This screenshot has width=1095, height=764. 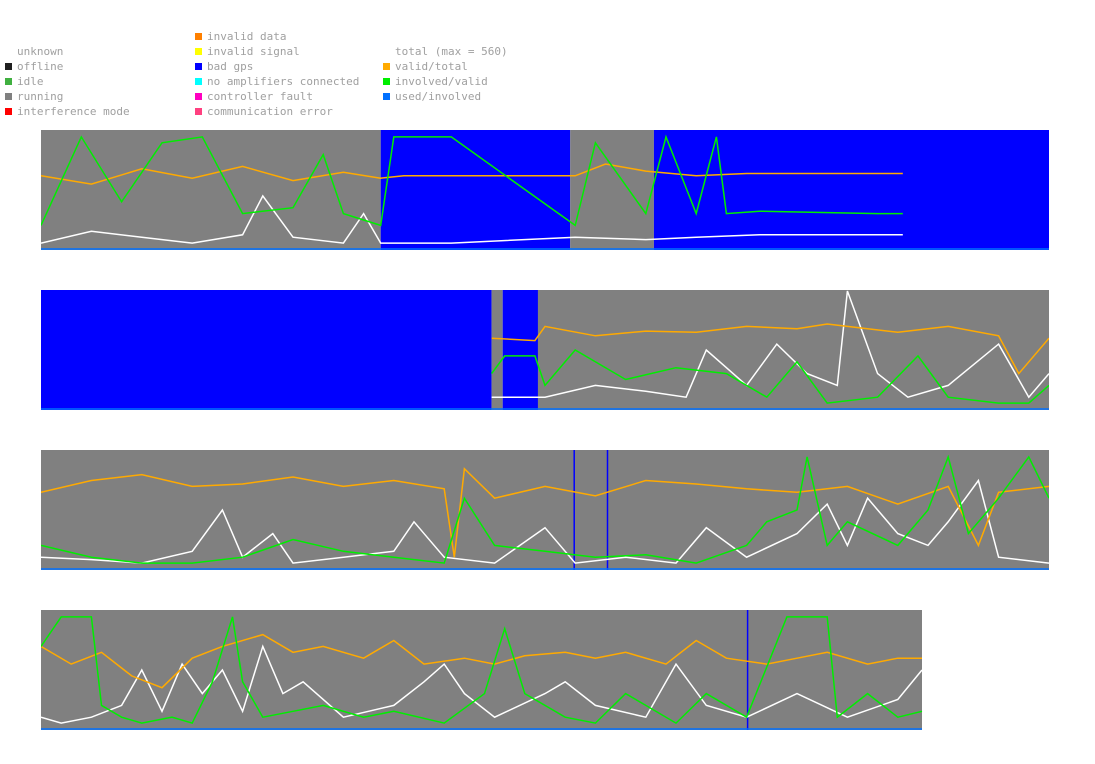 What do you see at coordinates (277, 66) in the screenshot?
I see `legend-item: bad gps` at bounding box center [277, 66].